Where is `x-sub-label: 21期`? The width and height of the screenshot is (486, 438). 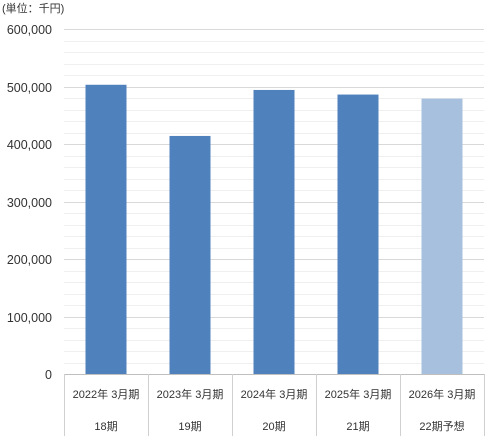 x-sub-label: 21期 is located at coordinates (357, 426).